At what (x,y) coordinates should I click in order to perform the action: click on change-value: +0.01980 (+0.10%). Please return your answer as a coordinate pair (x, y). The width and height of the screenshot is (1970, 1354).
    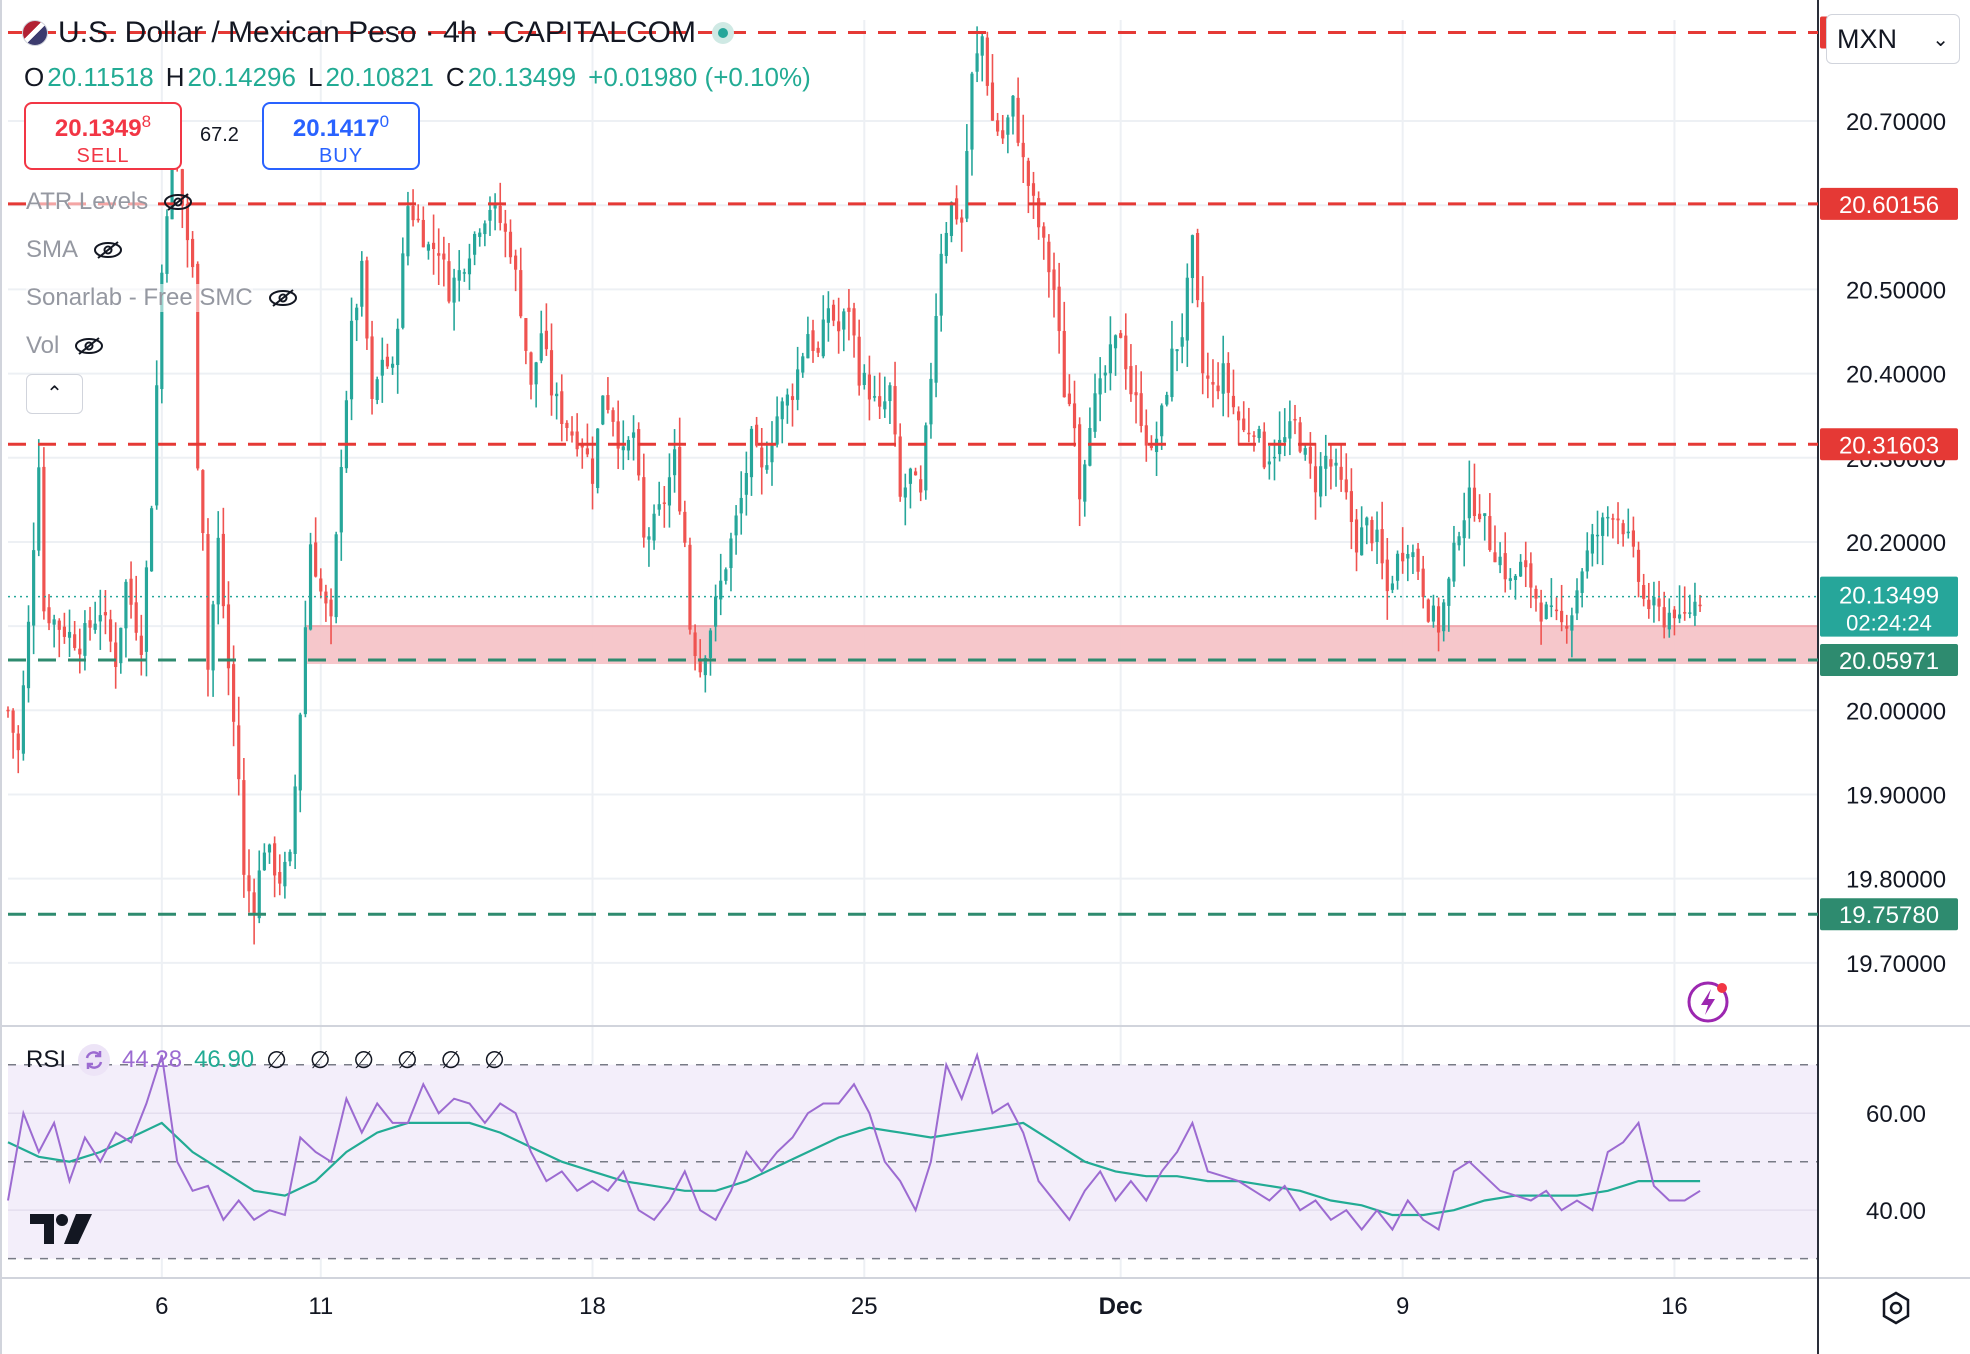
    Looking at the image, I should click on (699, 77).